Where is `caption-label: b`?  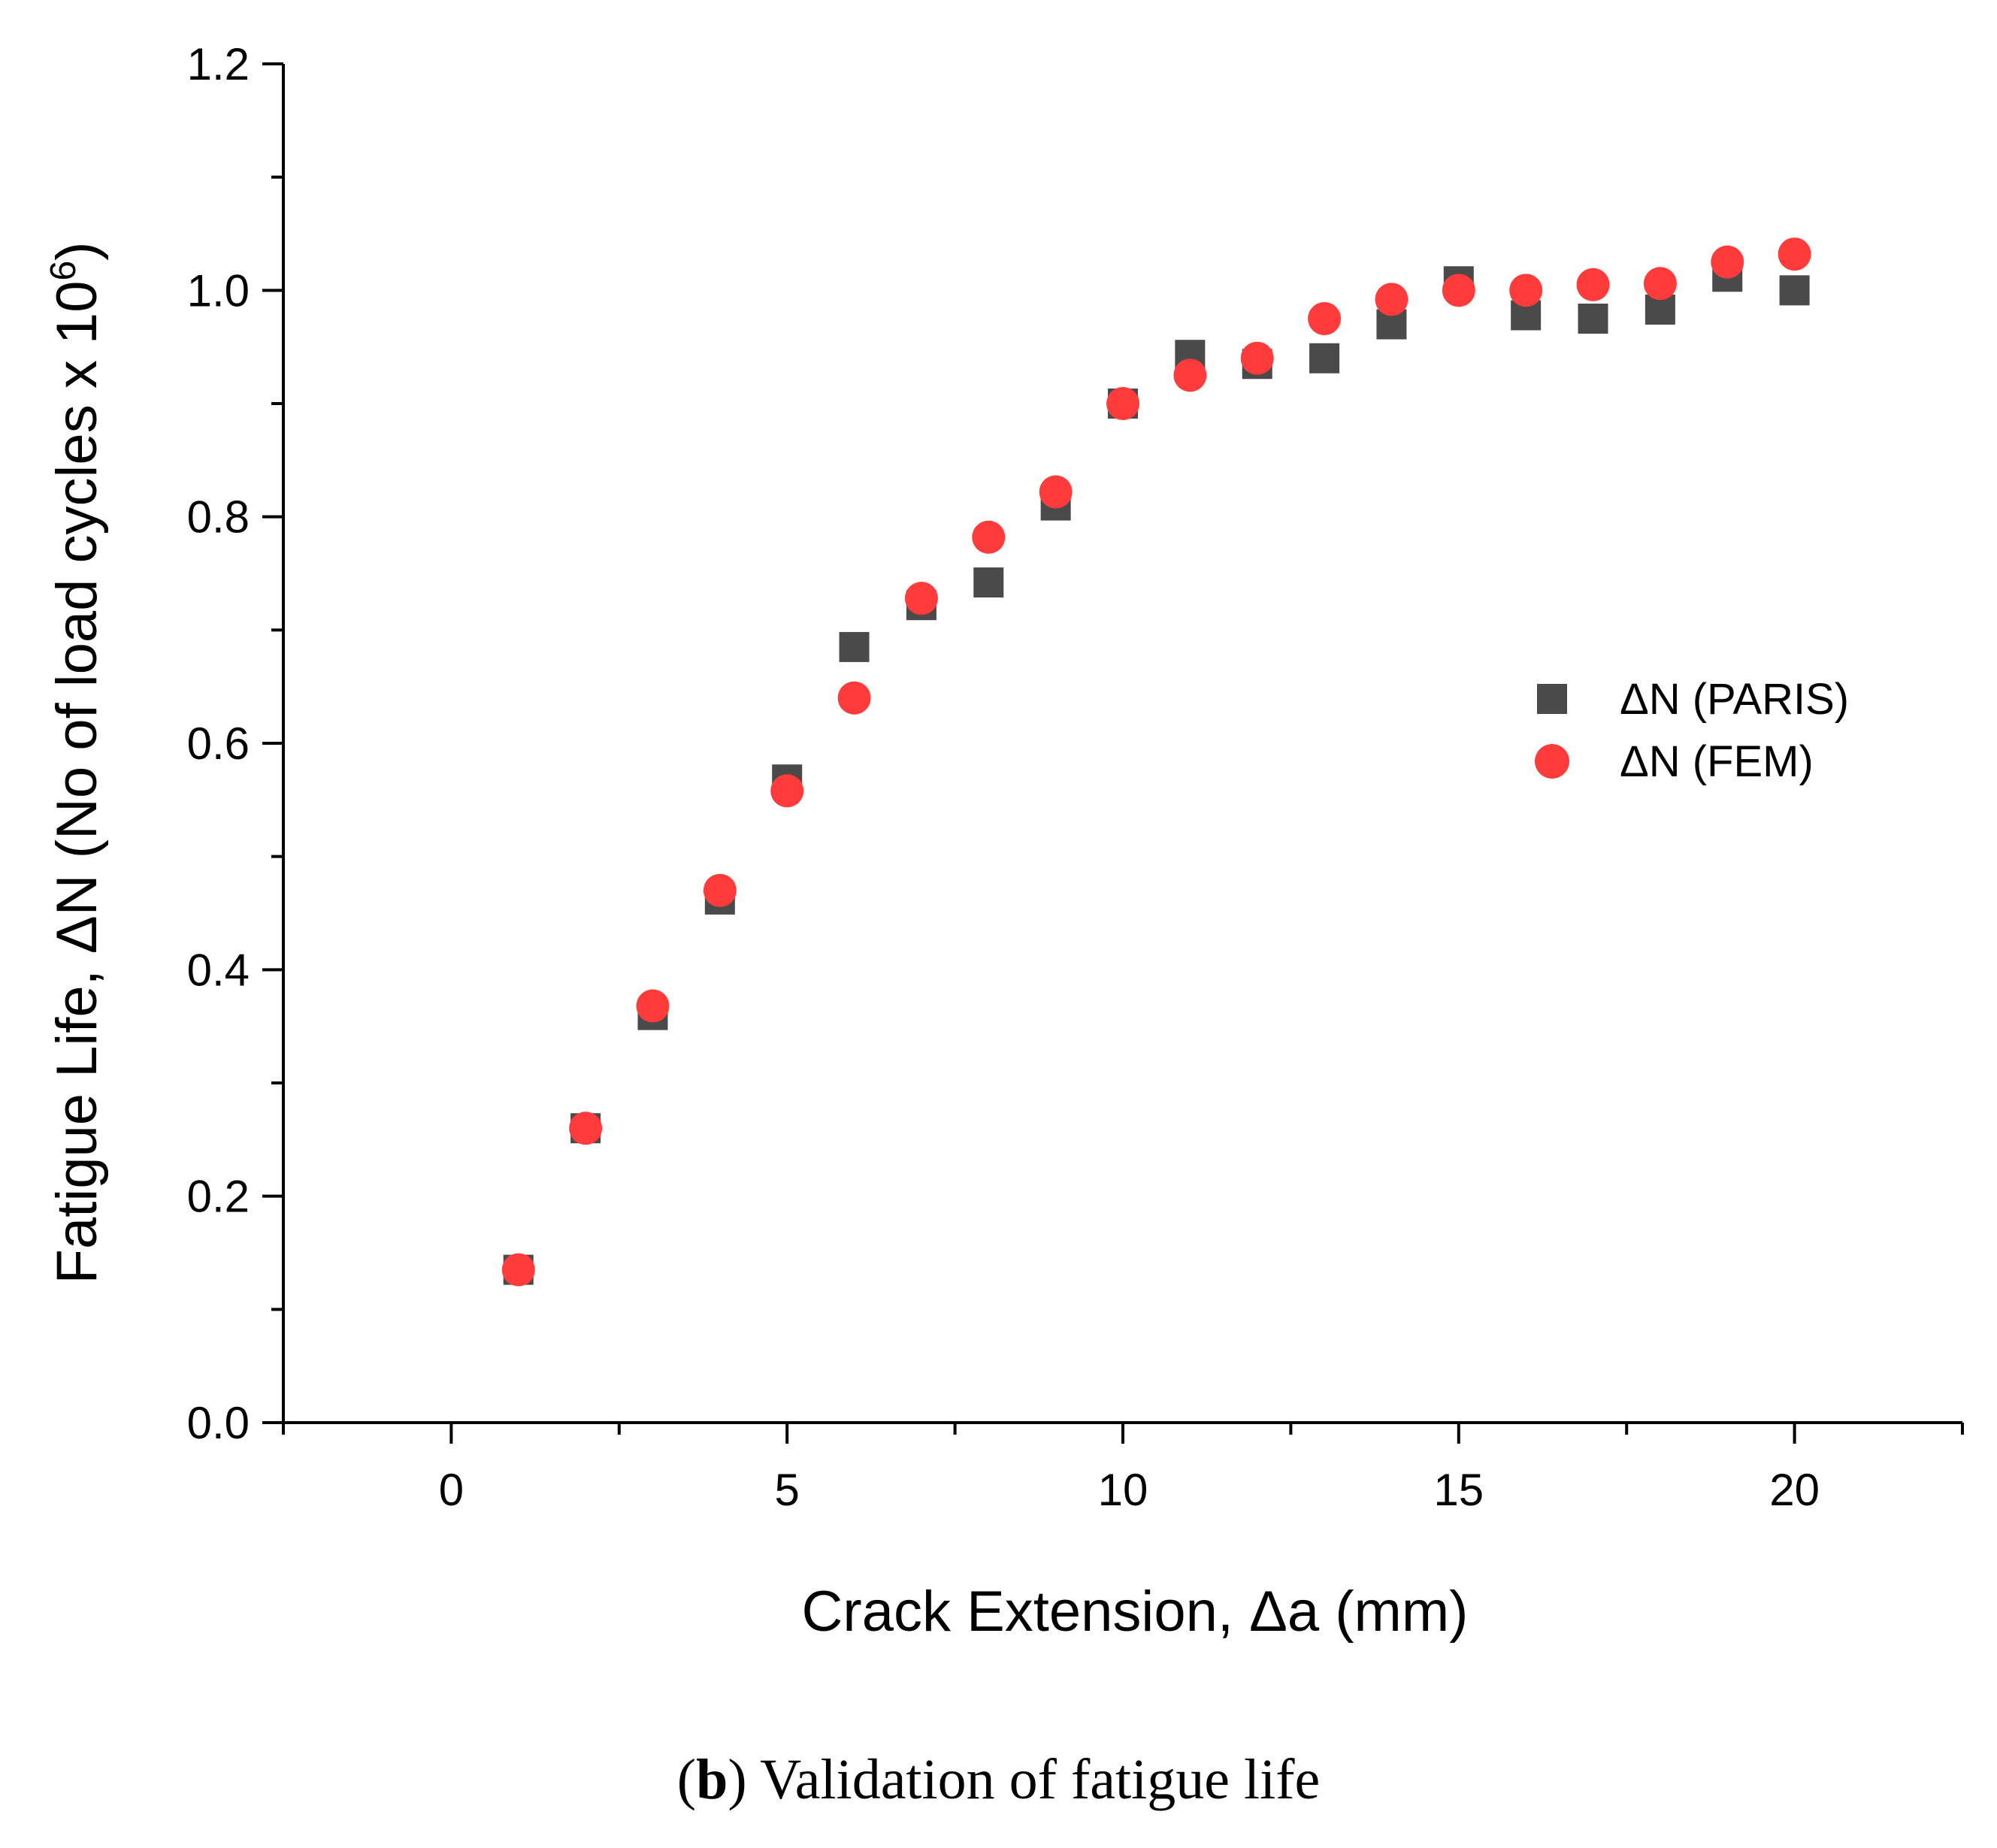 caption-label: b is located at coordinates (712, 1779).